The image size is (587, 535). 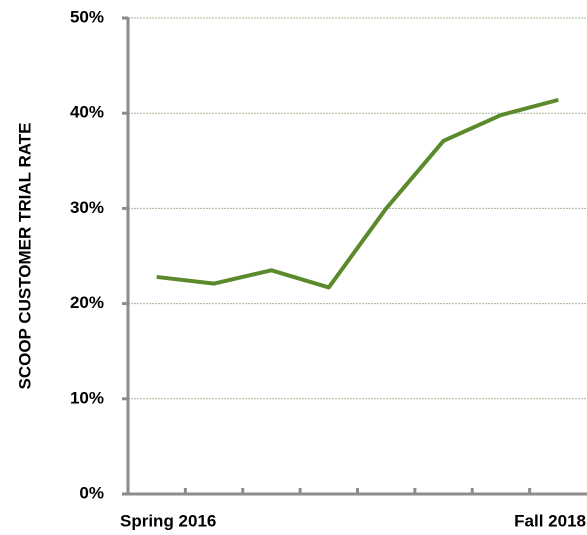 What do you see at coordinates (168, 520) in the screenshot?
I see `x-tick-label: Spring 2016` at bounding box center [168, 520].